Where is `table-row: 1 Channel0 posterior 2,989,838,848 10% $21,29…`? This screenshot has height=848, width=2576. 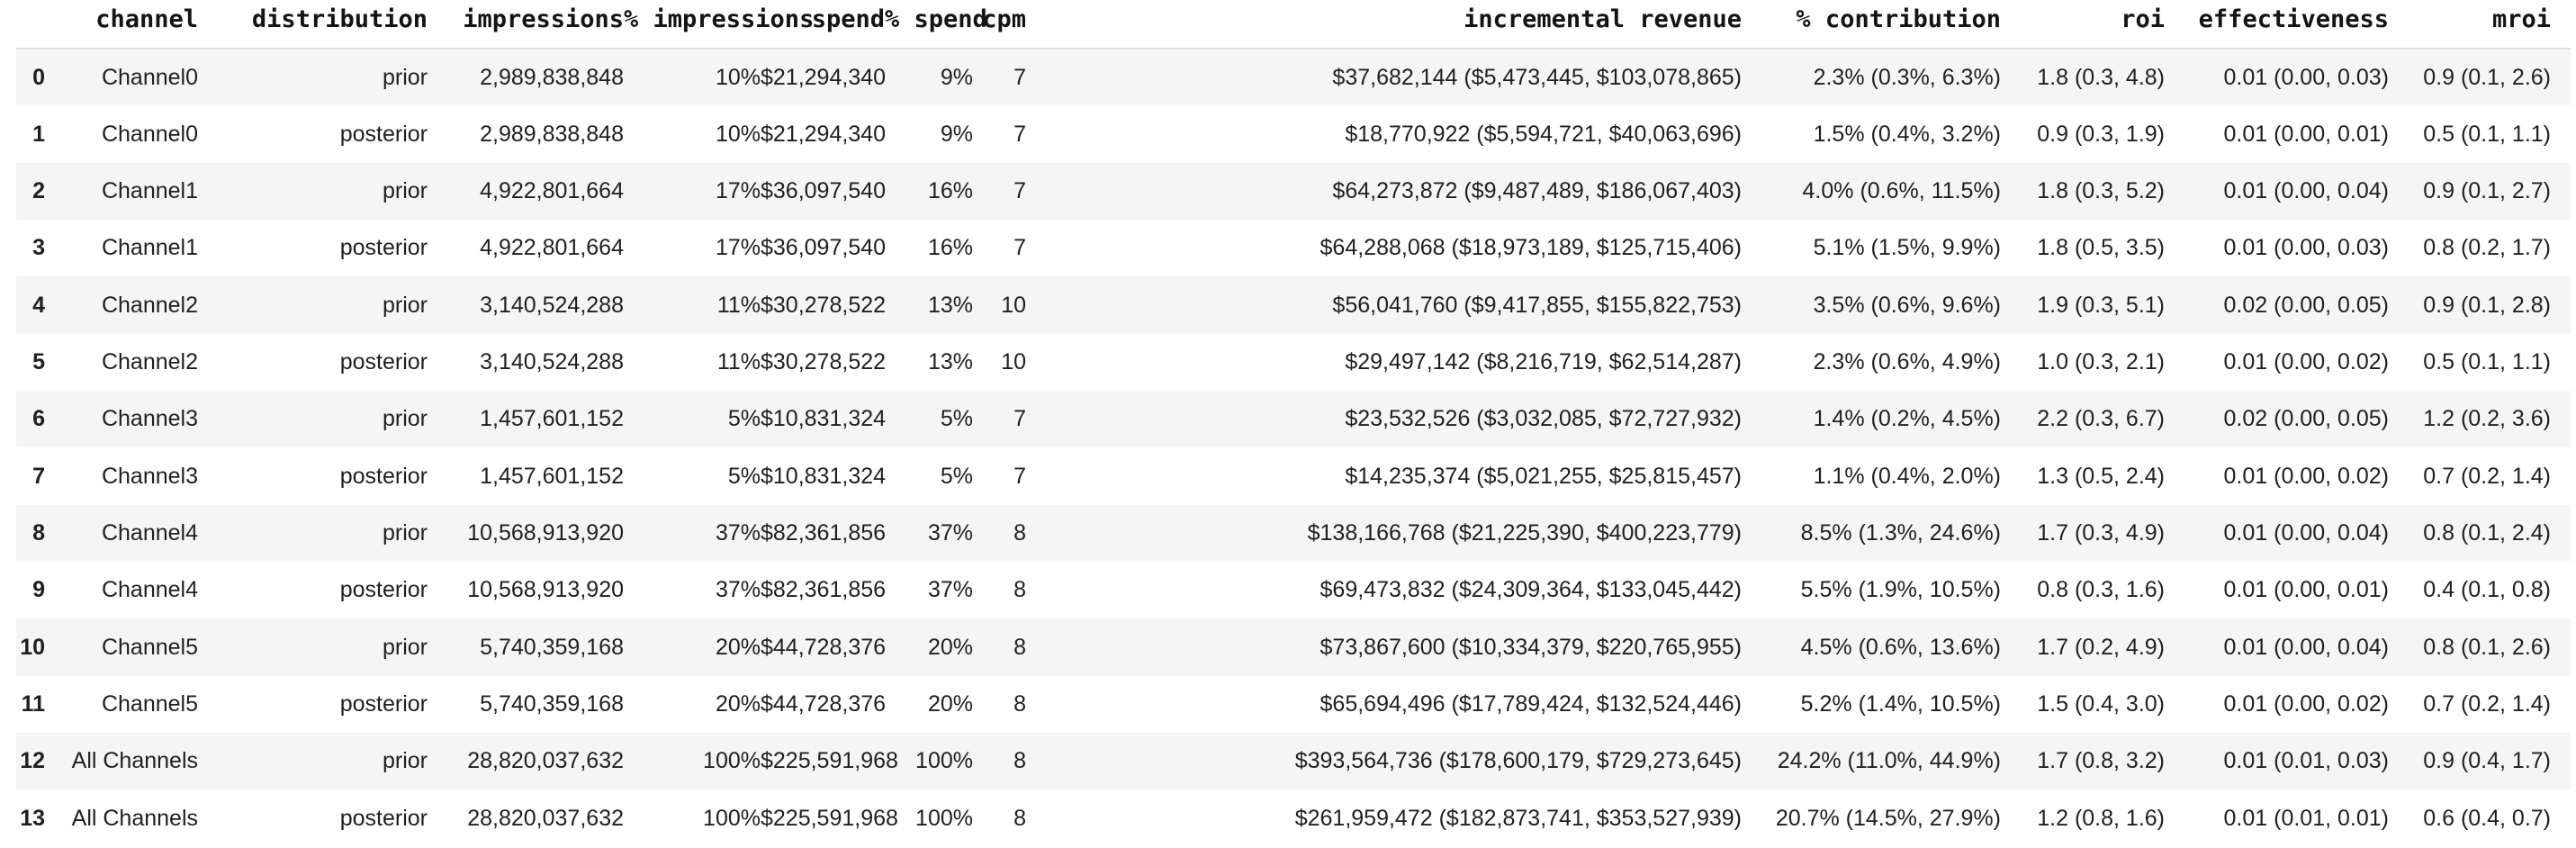 table-row: 1 Channel0 posterior 2,989,838,848 10% $21,29… is located at coordinates (1293, 133).